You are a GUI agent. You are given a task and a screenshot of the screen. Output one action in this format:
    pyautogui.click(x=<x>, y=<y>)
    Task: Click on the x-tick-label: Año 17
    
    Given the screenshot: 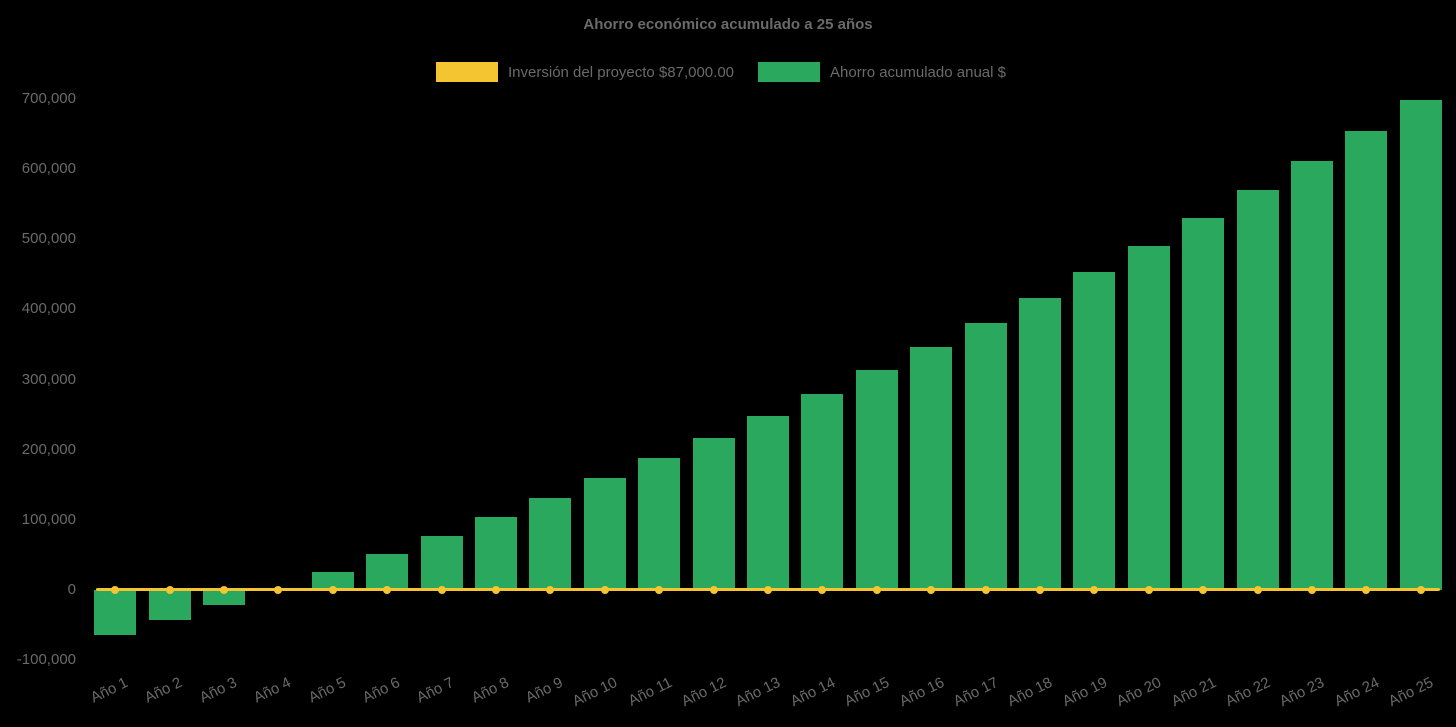 What is the action you would take?
    pyautogui.click(x=976, y=692)
    